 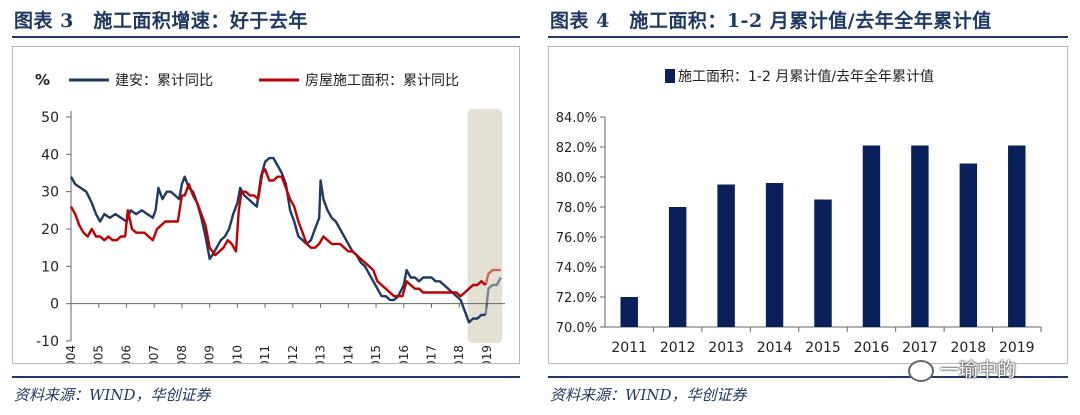 What do you see at coordinates (808, 37) in the screenshot?
I see `figure-4-top-rule` at bounding box center [808, 37].